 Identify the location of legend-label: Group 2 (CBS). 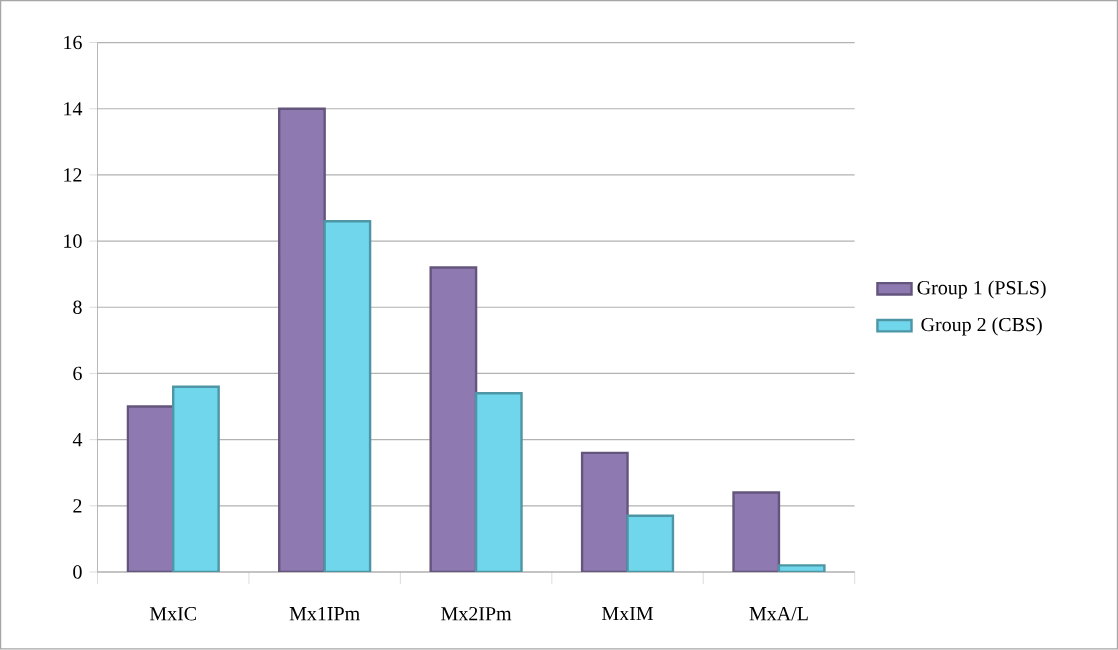
(981, 326).